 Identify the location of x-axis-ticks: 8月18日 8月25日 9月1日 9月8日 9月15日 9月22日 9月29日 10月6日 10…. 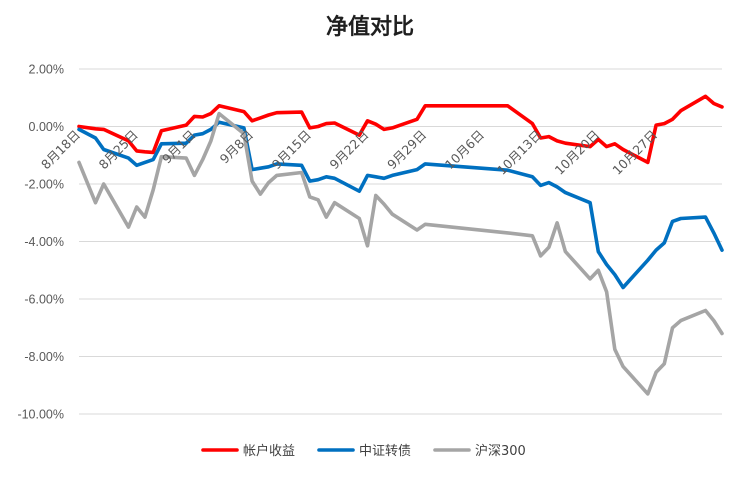
(349, 152).